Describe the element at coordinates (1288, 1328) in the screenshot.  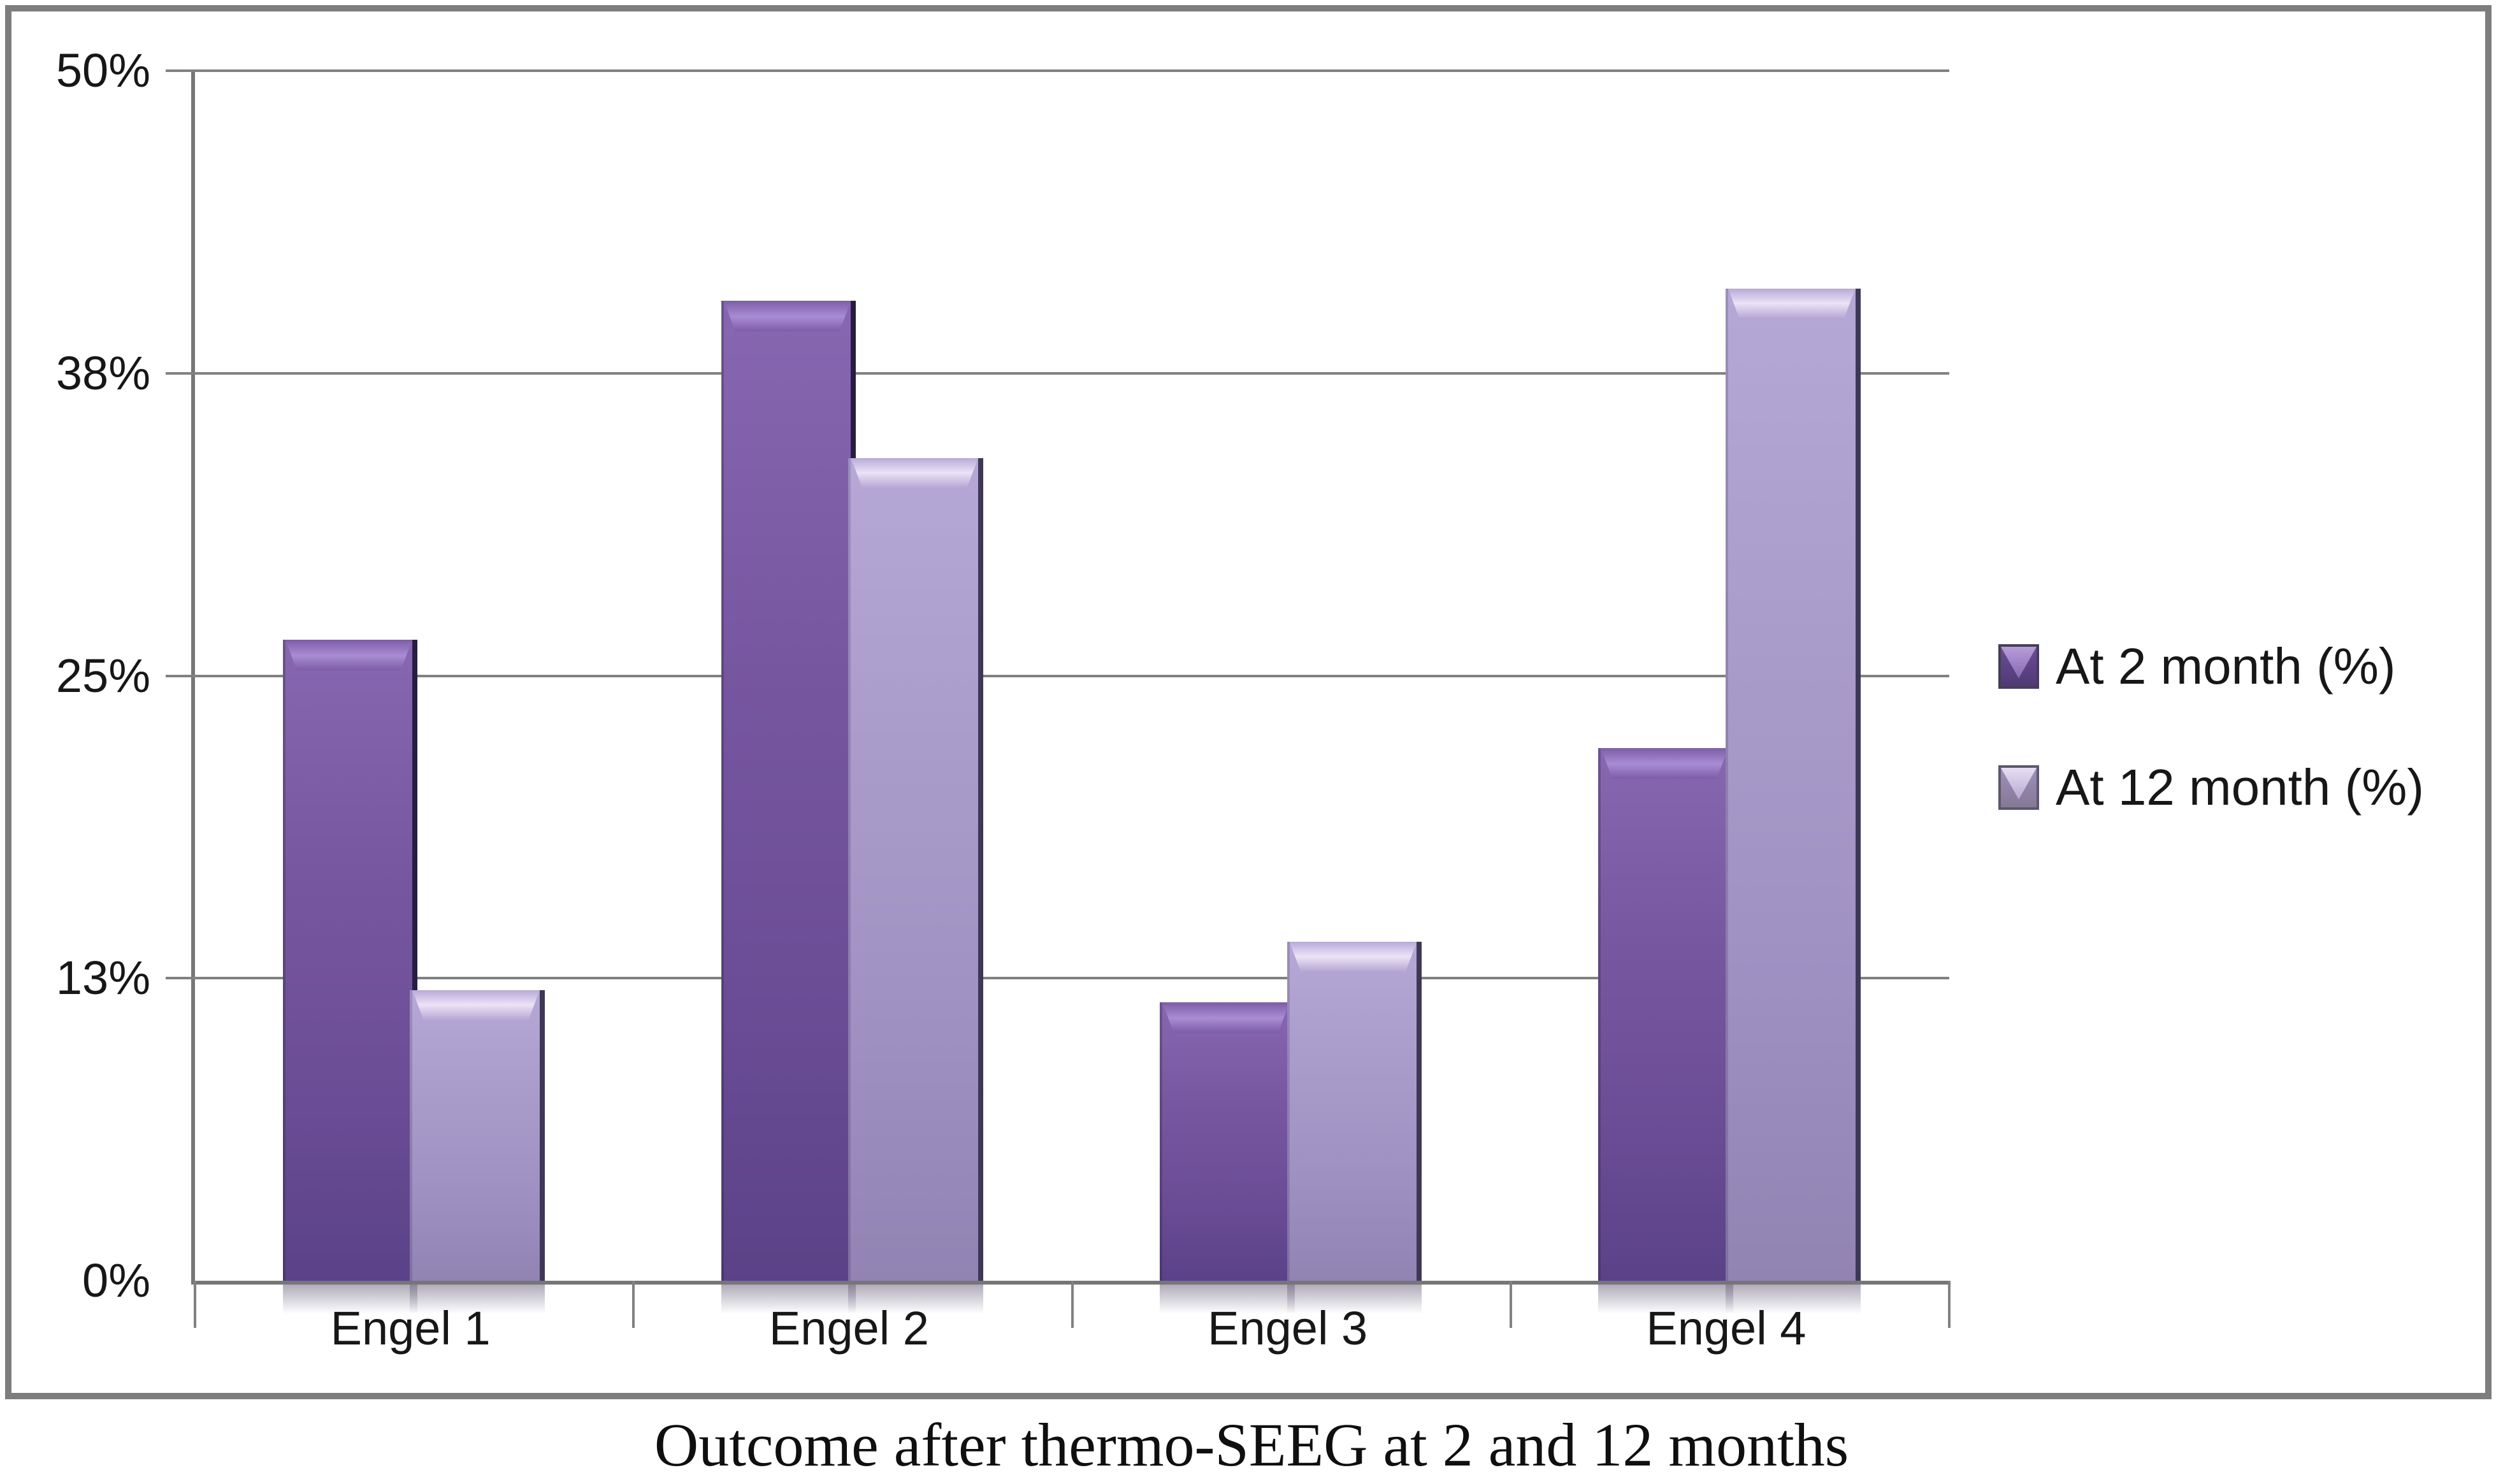
I see `x-axis-label-engel-3: Engel 3` at that location.